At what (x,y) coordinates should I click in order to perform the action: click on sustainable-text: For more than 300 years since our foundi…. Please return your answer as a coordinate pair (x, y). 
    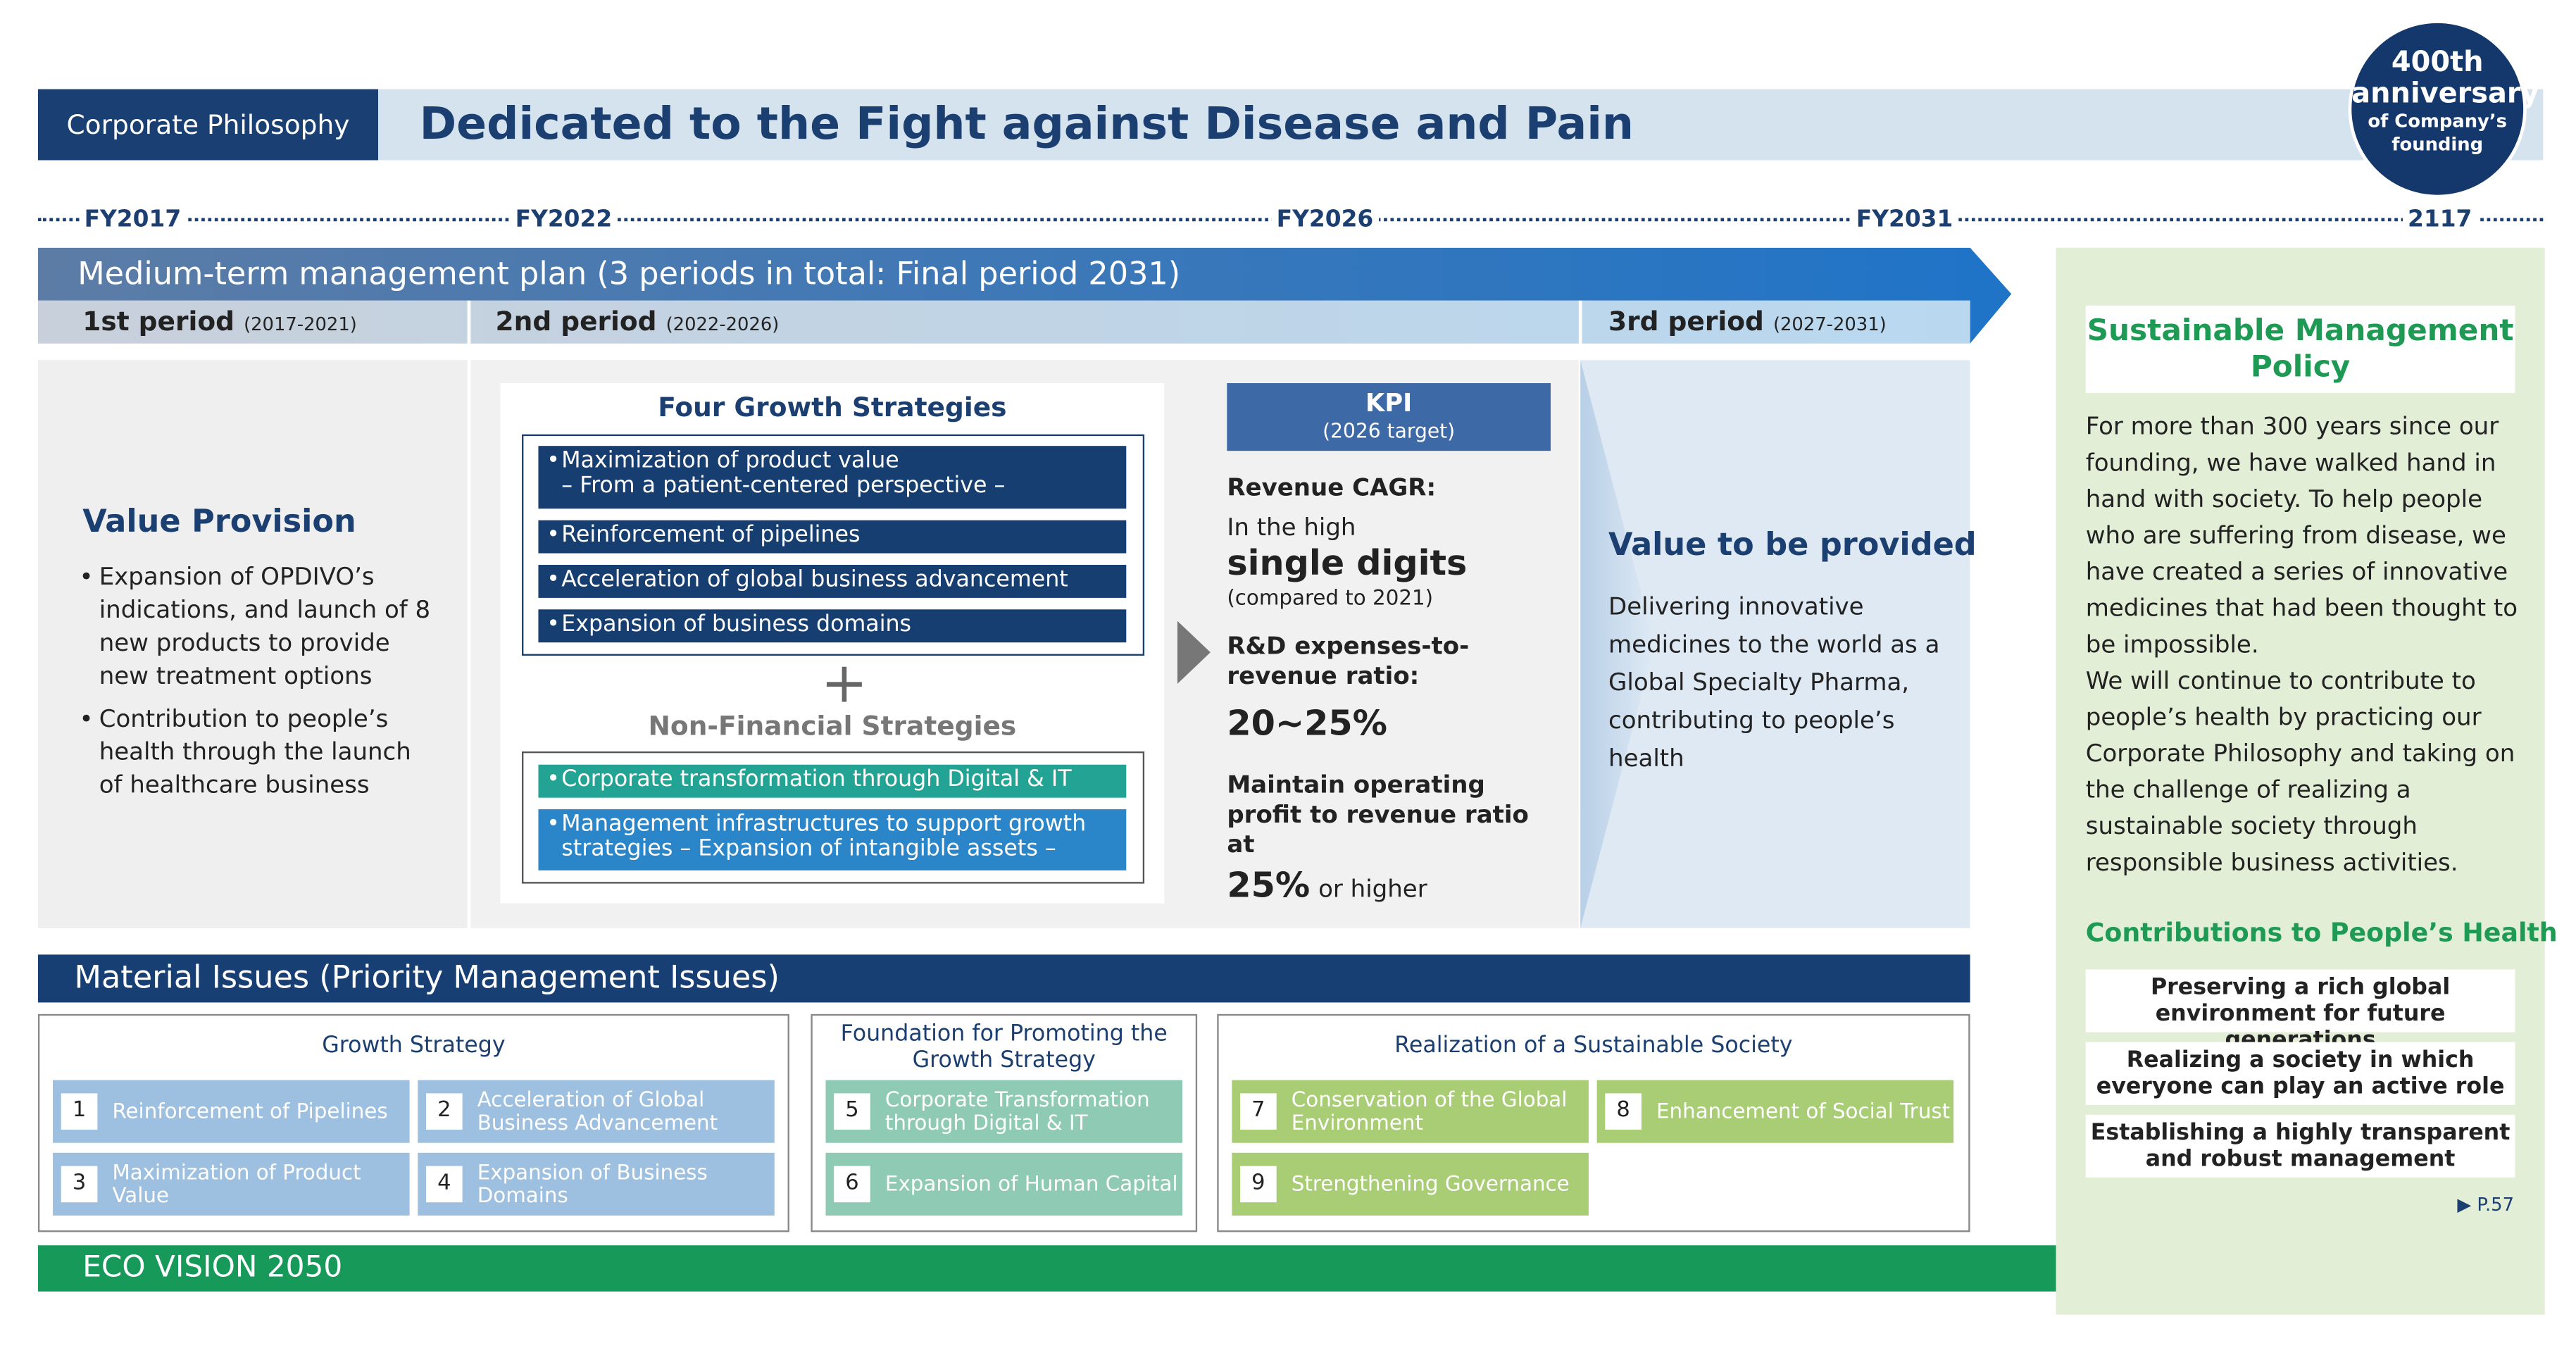
    Looking at the image, I should click on (2304, 646).